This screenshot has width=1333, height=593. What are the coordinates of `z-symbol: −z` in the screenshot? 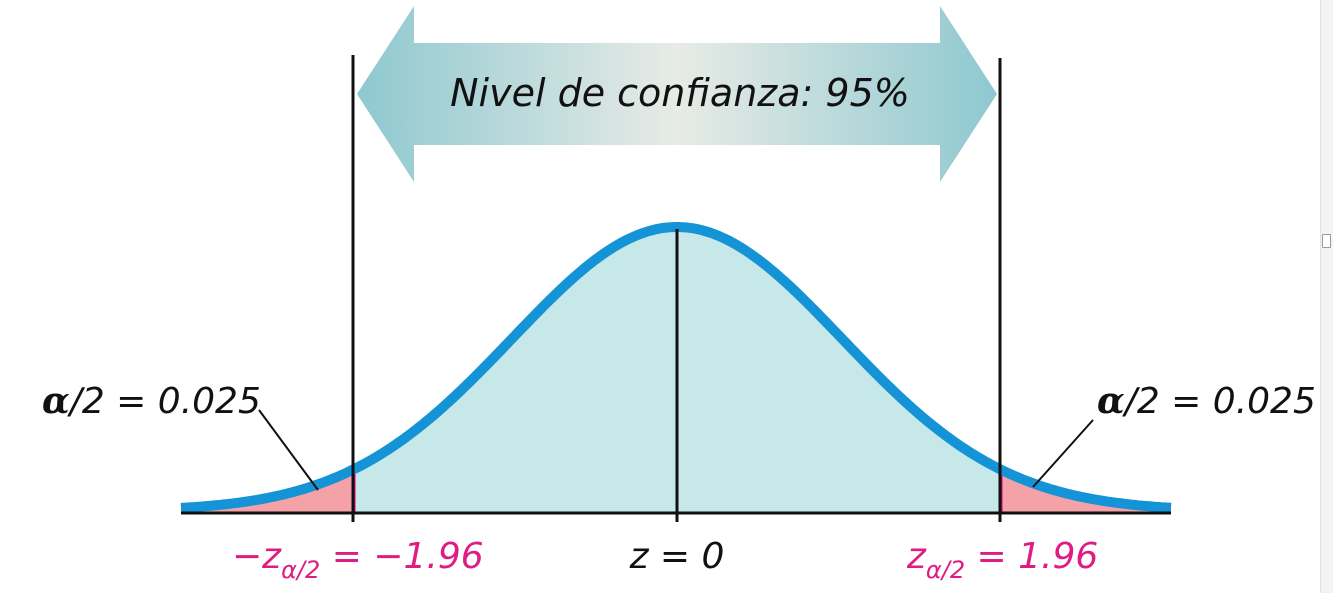 It's located at (257, 556).